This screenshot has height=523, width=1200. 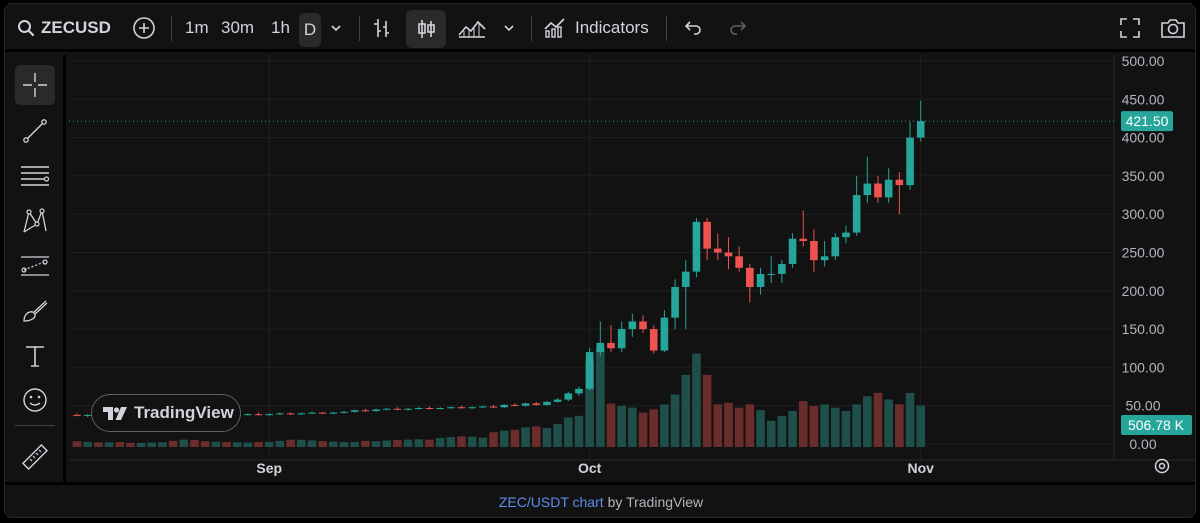 I want to click on tradingview-logo: TradingView, so click(x=166, y=413).